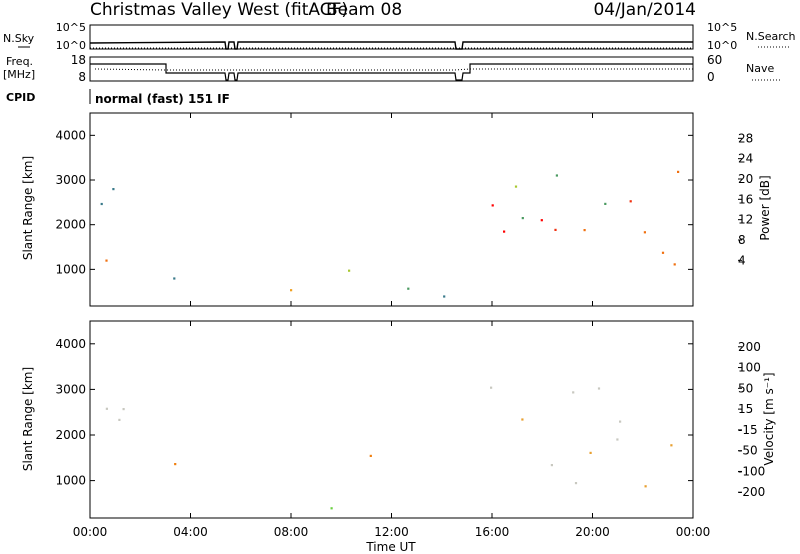 The width and height of the screenshot is (800, 554). What do you see at coordinates (751, 419) in the screenshot?
I see `velocity-colorbar: 200 100 50 15 -15 -50 -100 -200` at bounding box center [751, 419].